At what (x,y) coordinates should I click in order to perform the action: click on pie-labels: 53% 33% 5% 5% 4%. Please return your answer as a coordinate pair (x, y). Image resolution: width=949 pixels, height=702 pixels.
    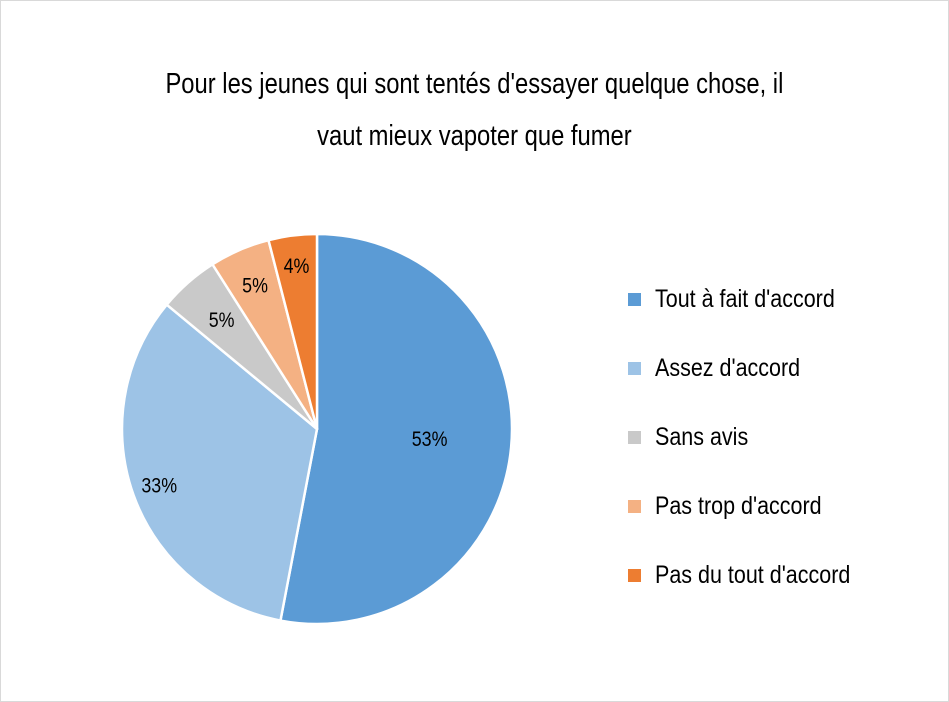
    Looking at the image, I should click on (294, 376).